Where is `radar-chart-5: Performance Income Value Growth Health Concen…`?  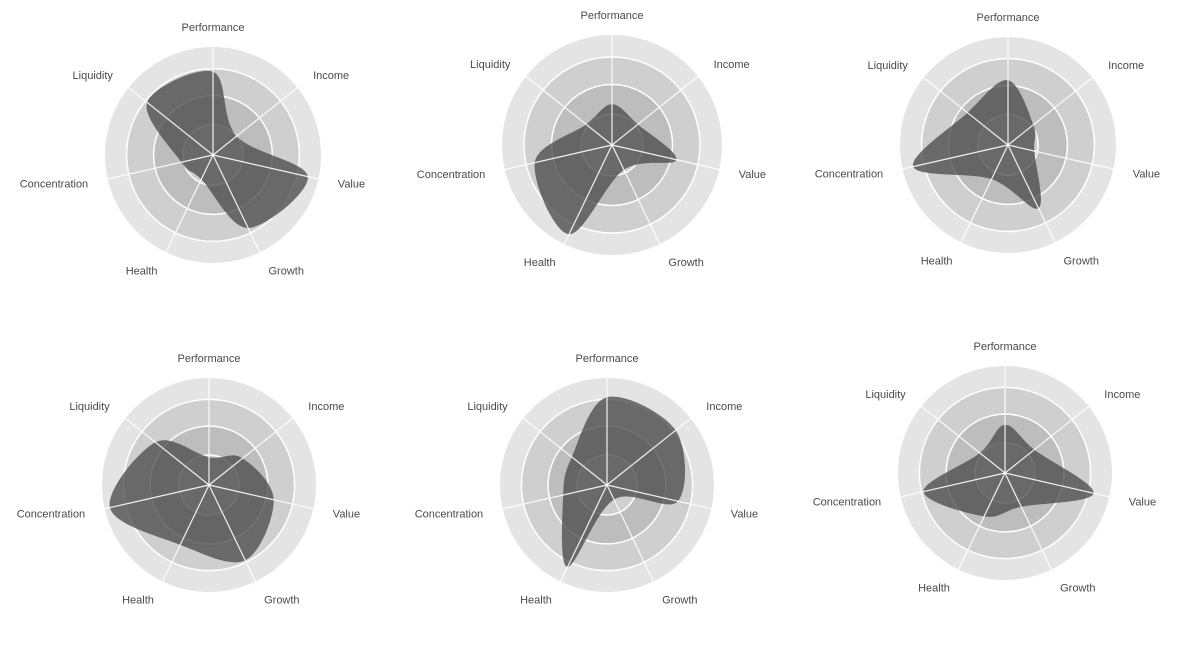
radar-chart-5: Performance Income Value Growth Health Concen… is located at coordinates (586, 479).